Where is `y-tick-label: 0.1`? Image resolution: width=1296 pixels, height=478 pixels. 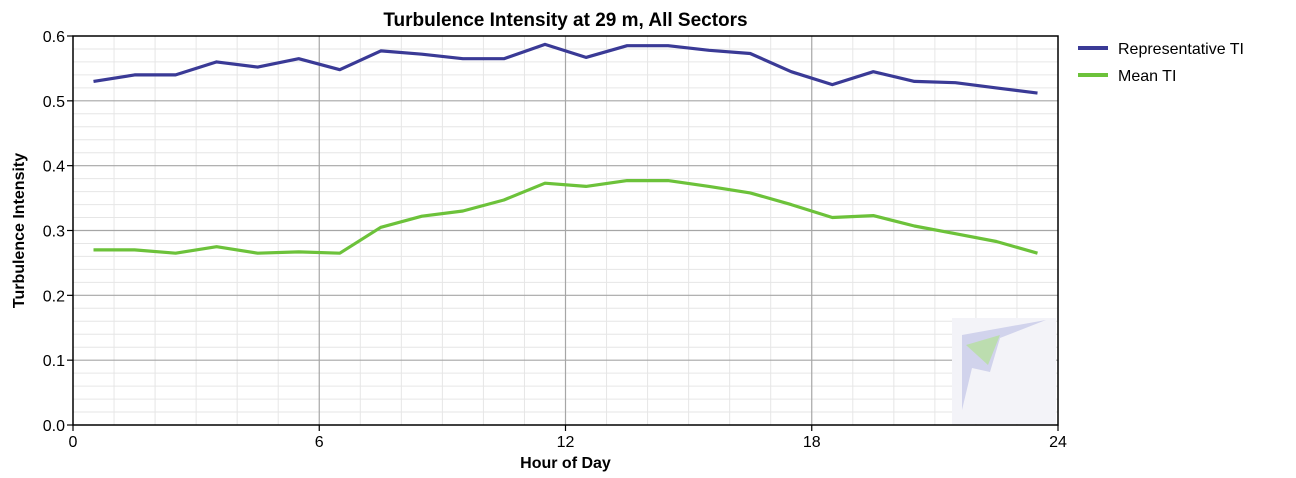
y-tick-label: 0.1 is located at coordinates (54, 361).